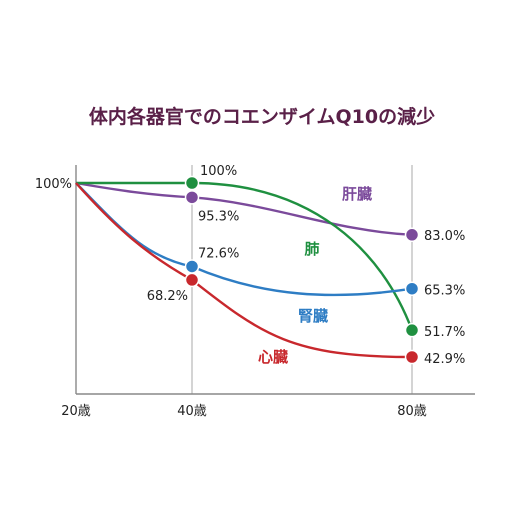 This screenshot has width=525, height=525. I want to click on data-label: 95.3%, so click(218, 216).